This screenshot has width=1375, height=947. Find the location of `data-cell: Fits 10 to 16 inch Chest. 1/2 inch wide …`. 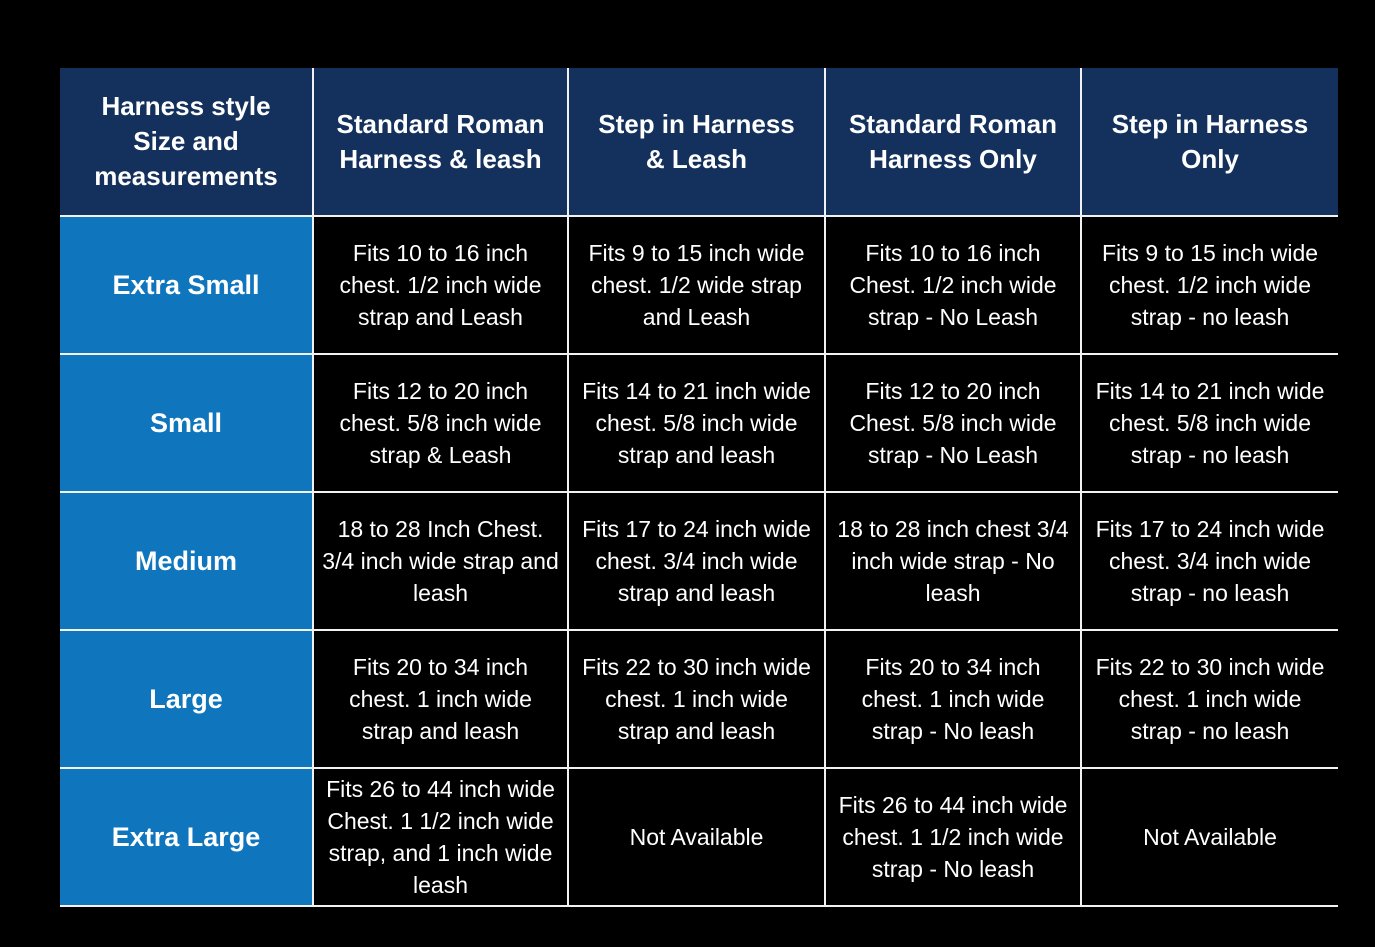

data-cell: Fits 10 to 16 inch Chest. 1/2 inch wide … is located at coordinates (953, 285).